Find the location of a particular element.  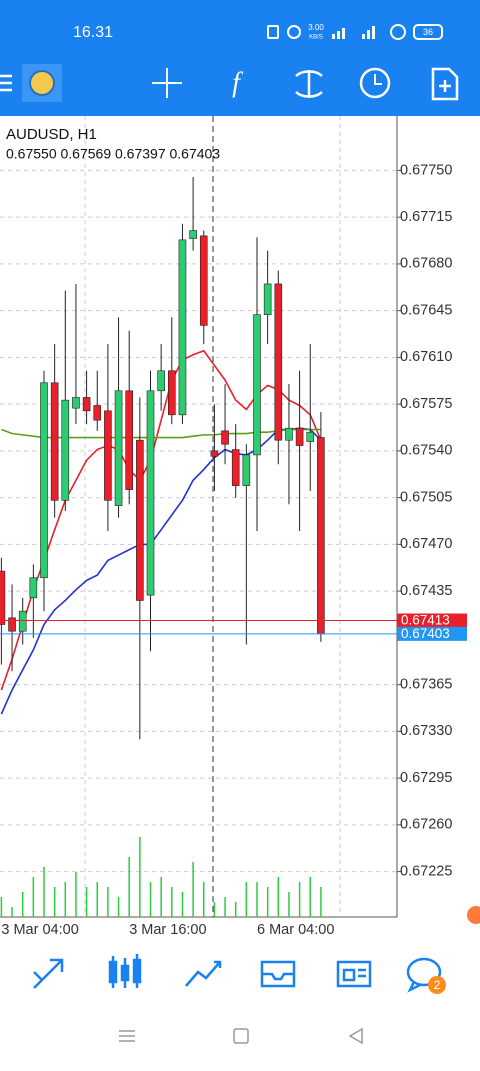

recents-button is located at coordinates (127, 1036).